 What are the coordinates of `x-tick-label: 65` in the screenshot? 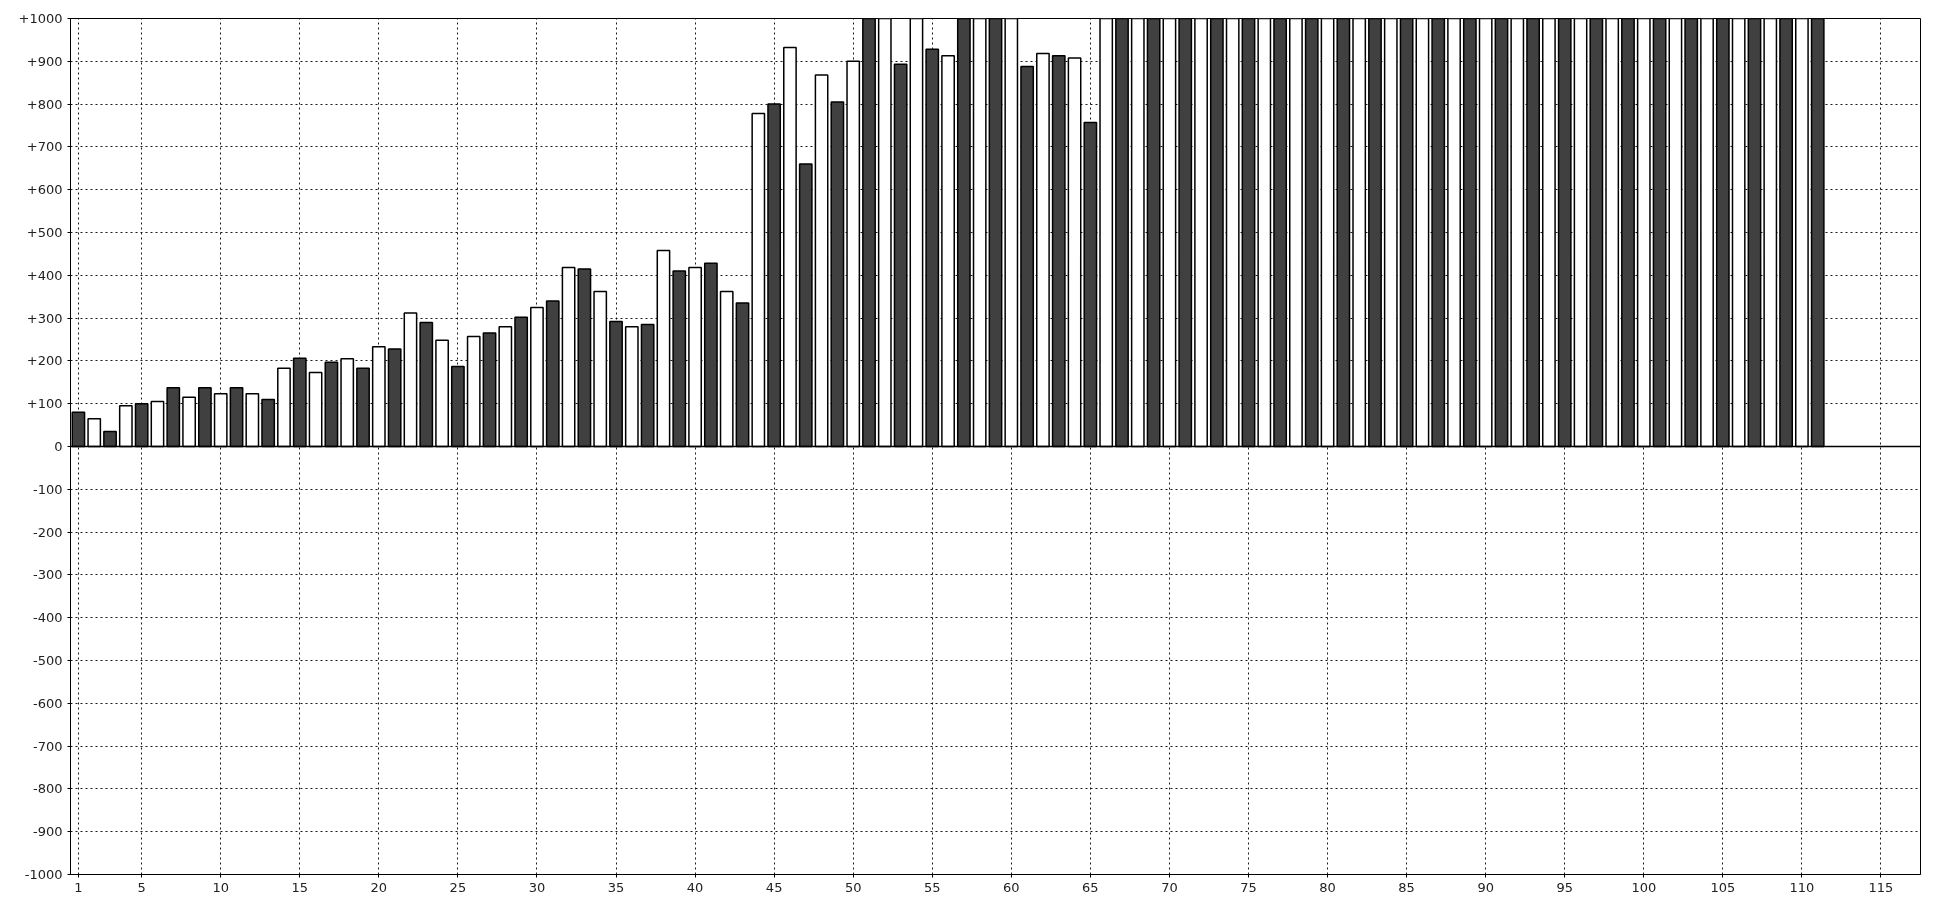 It's located at (1090, 887).